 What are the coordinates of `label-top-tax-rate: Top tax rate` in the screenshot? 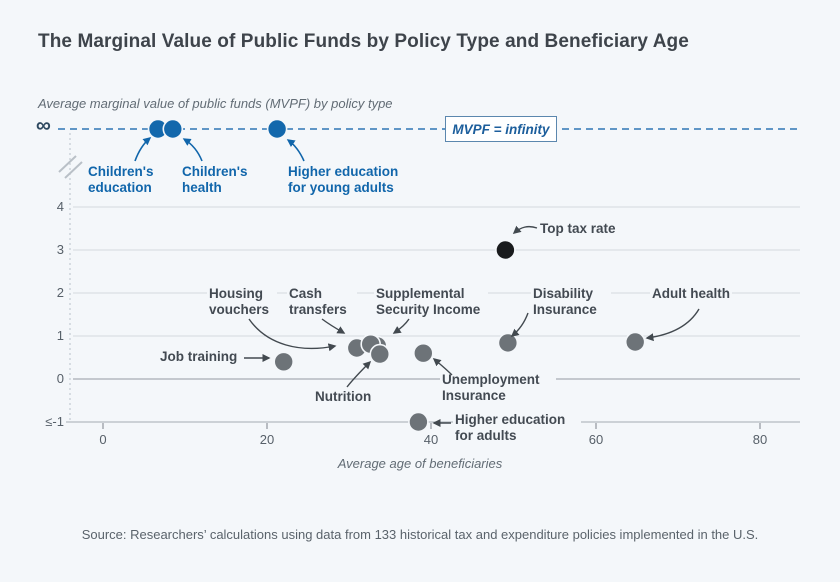 It's located at (578, 228).